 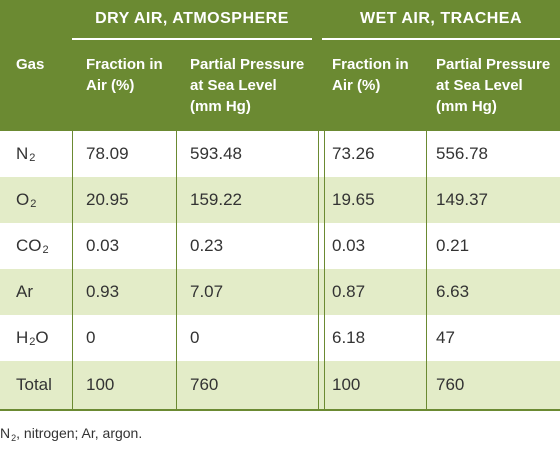 What do you see at coordinates (382, 75) in the screenshot?
I see `column-header-wet-fraction: Fraction in Air (%)` at bounding box center [382, 75].